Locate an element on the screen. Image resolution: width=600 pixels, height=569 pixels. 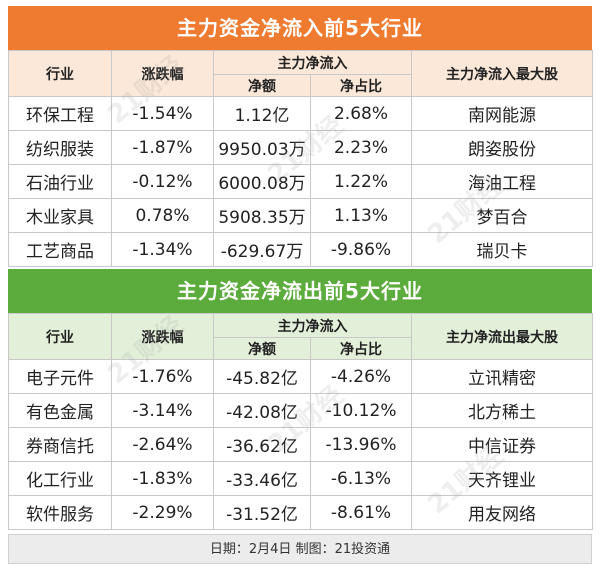
table-row: 有色金属 -3.14% -42.08亿 -10.12% 北方稀土 is located at coordinates (300, 410).